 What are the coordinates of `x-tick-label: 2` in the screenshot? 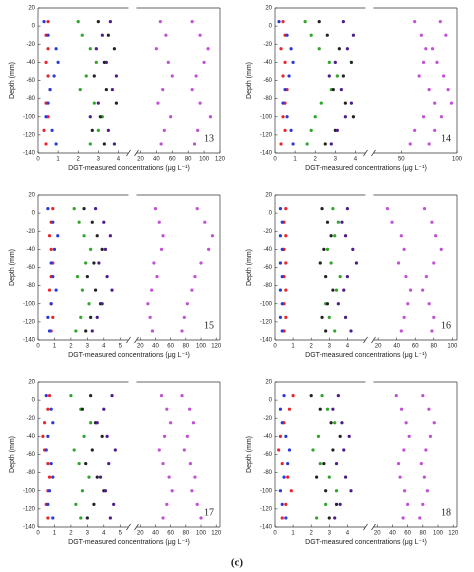 It's located at (312, 347).